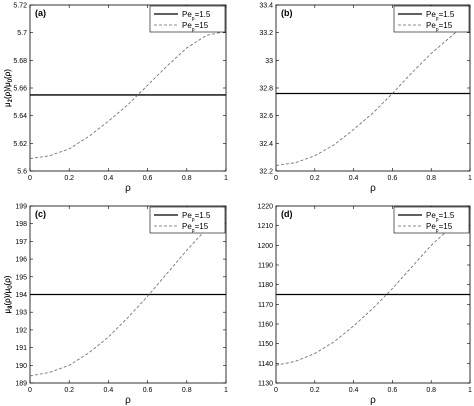 The width and height of the screenshot is (474, 406). I want to click on y-tick-label: 5.68, so click(20, 61).